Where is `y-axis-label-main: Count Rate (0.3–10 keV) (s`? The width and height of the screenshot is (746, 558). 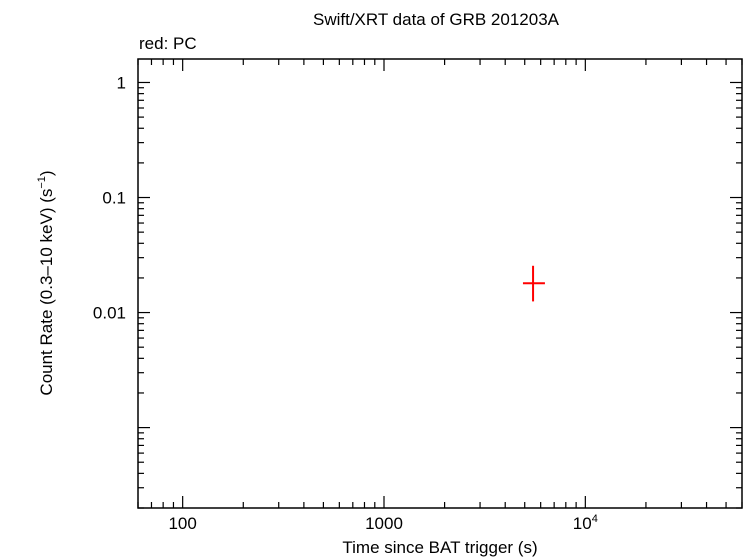 y-axis-label-main: Count Rate (0.3–10 keV) (s is located at coordinates (46, 292).